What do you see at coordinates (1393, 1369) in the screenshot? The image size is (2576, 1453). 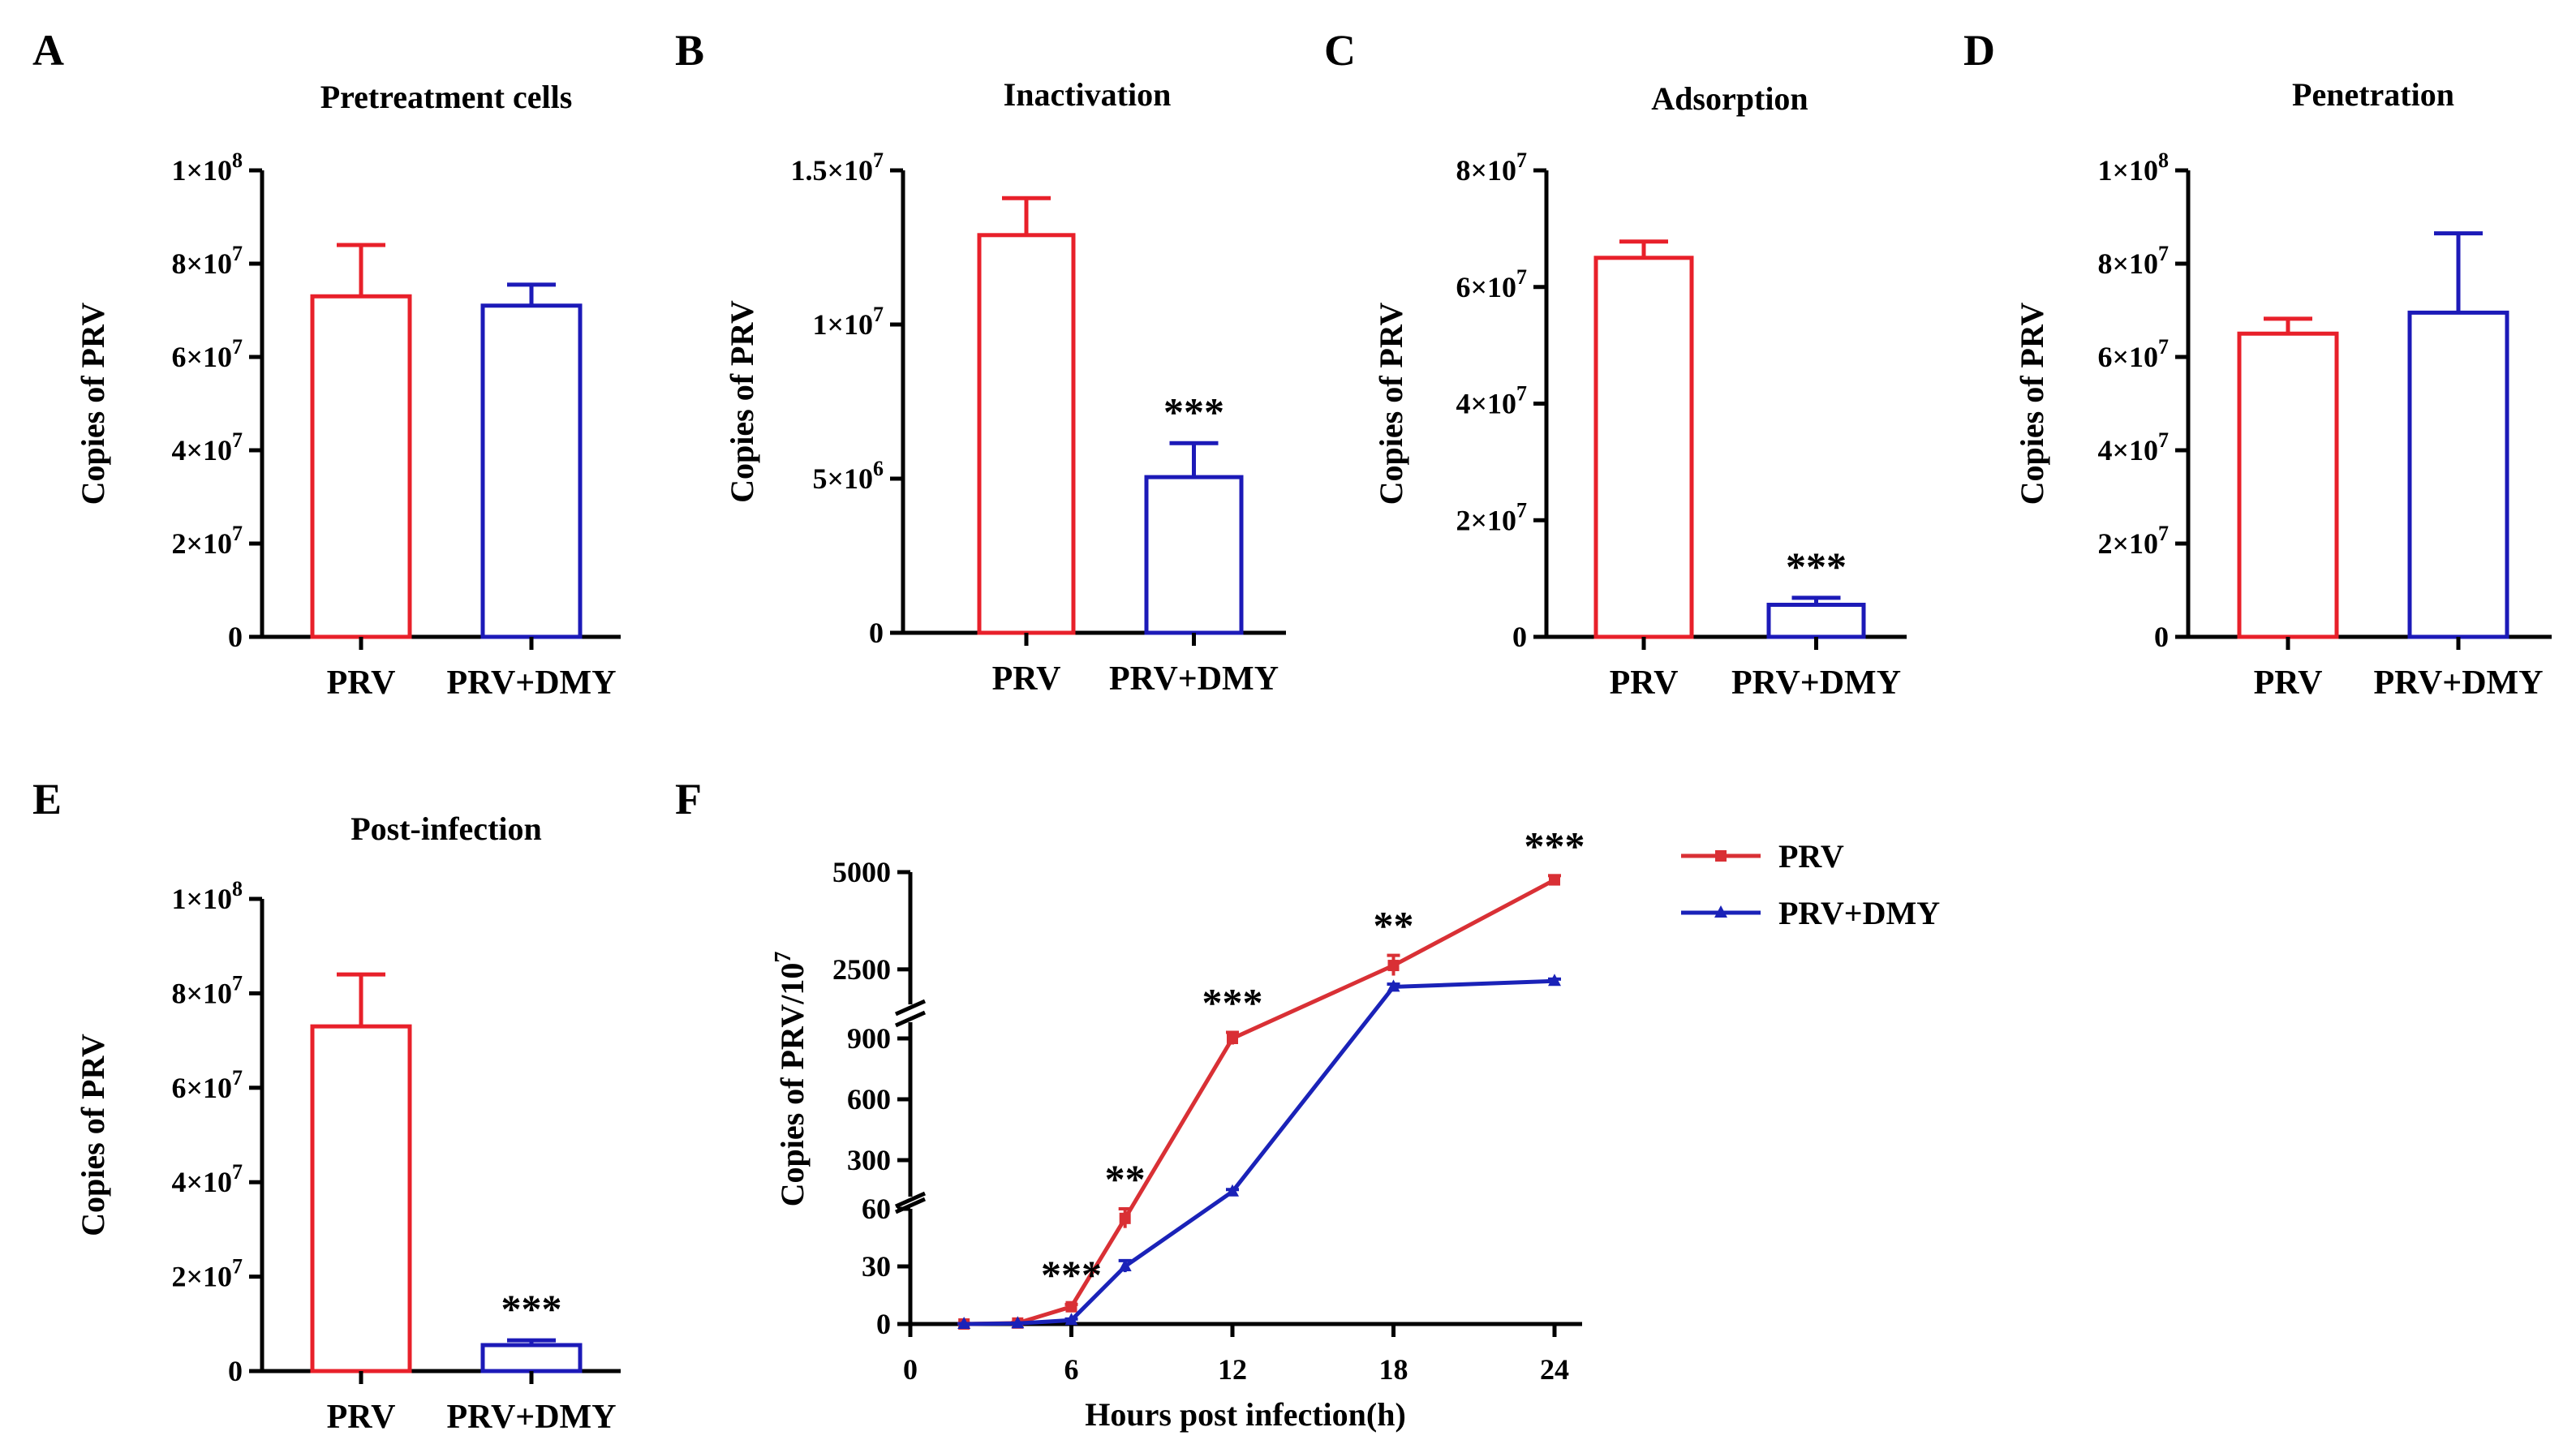 I see `x-tick-label: 18` at bounding box center [1393, 1369].